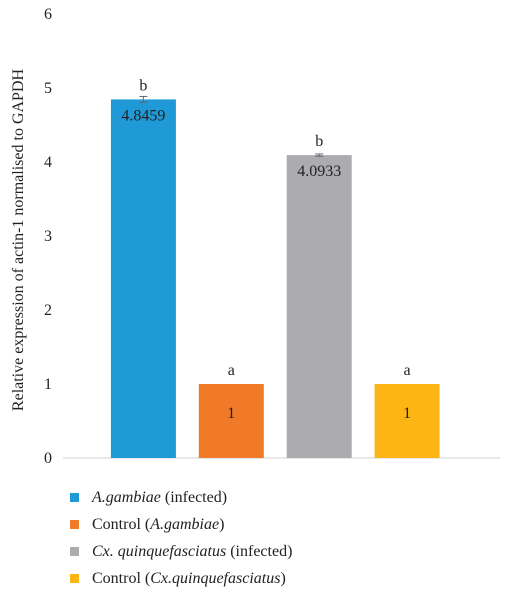  What do you see at coordinates (319, 171) in the screenshot?
I see `data-label: 4.0933` at bounding box center [319, 171].